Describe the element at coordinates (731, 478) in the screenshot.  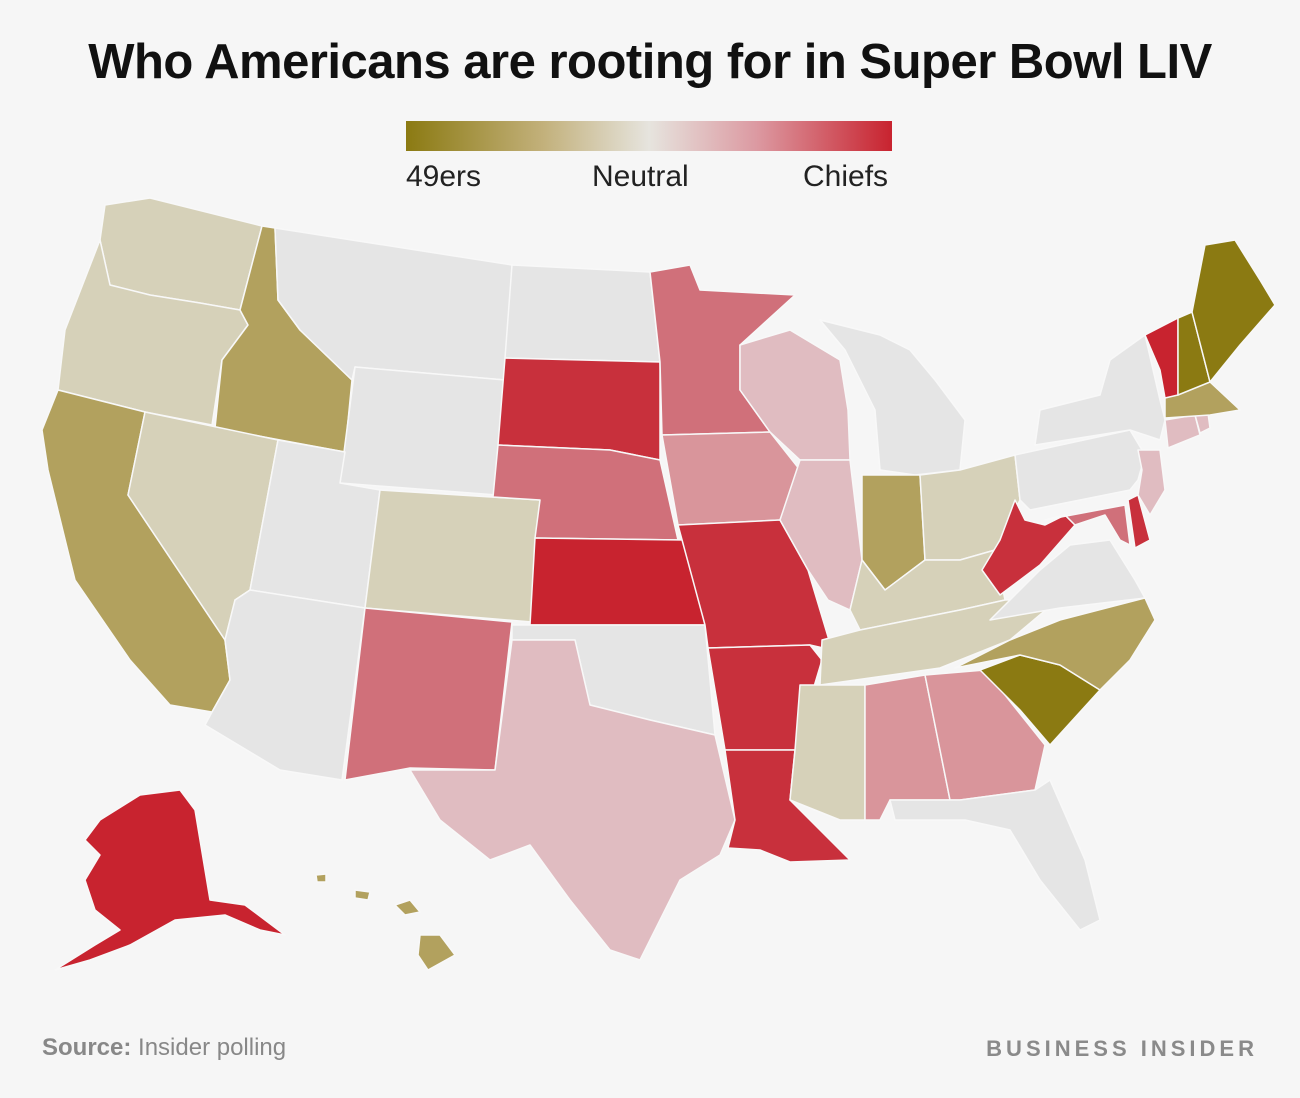
I see `state-iowa` at that location.